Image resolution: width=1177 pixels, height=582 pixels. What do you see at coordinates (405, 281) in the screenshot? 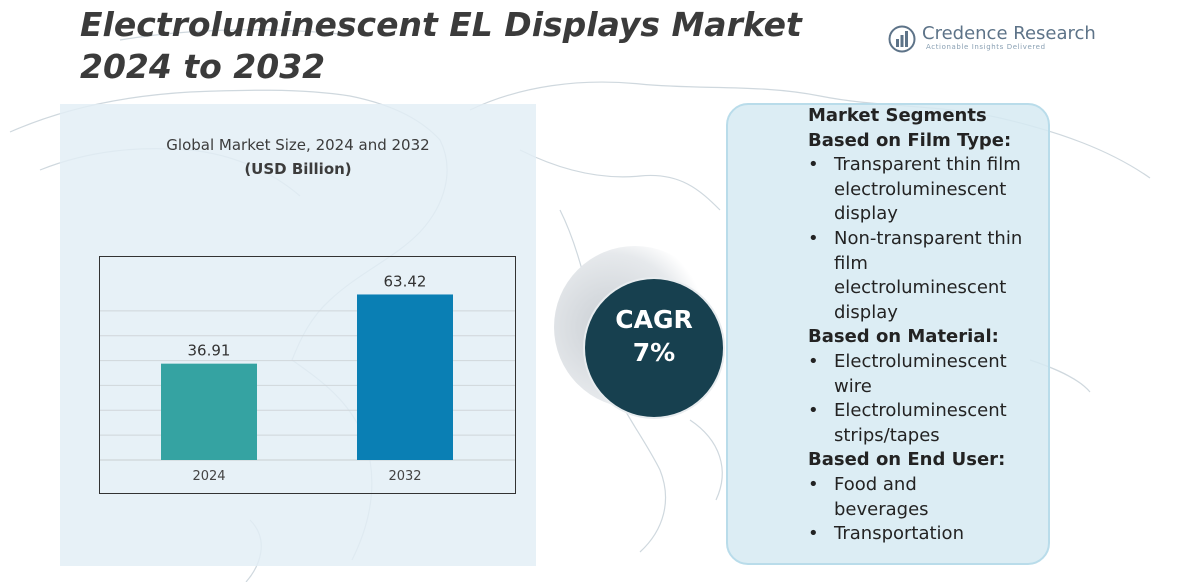
I see `data-label: 63.42` at bounding box center [405, 281].